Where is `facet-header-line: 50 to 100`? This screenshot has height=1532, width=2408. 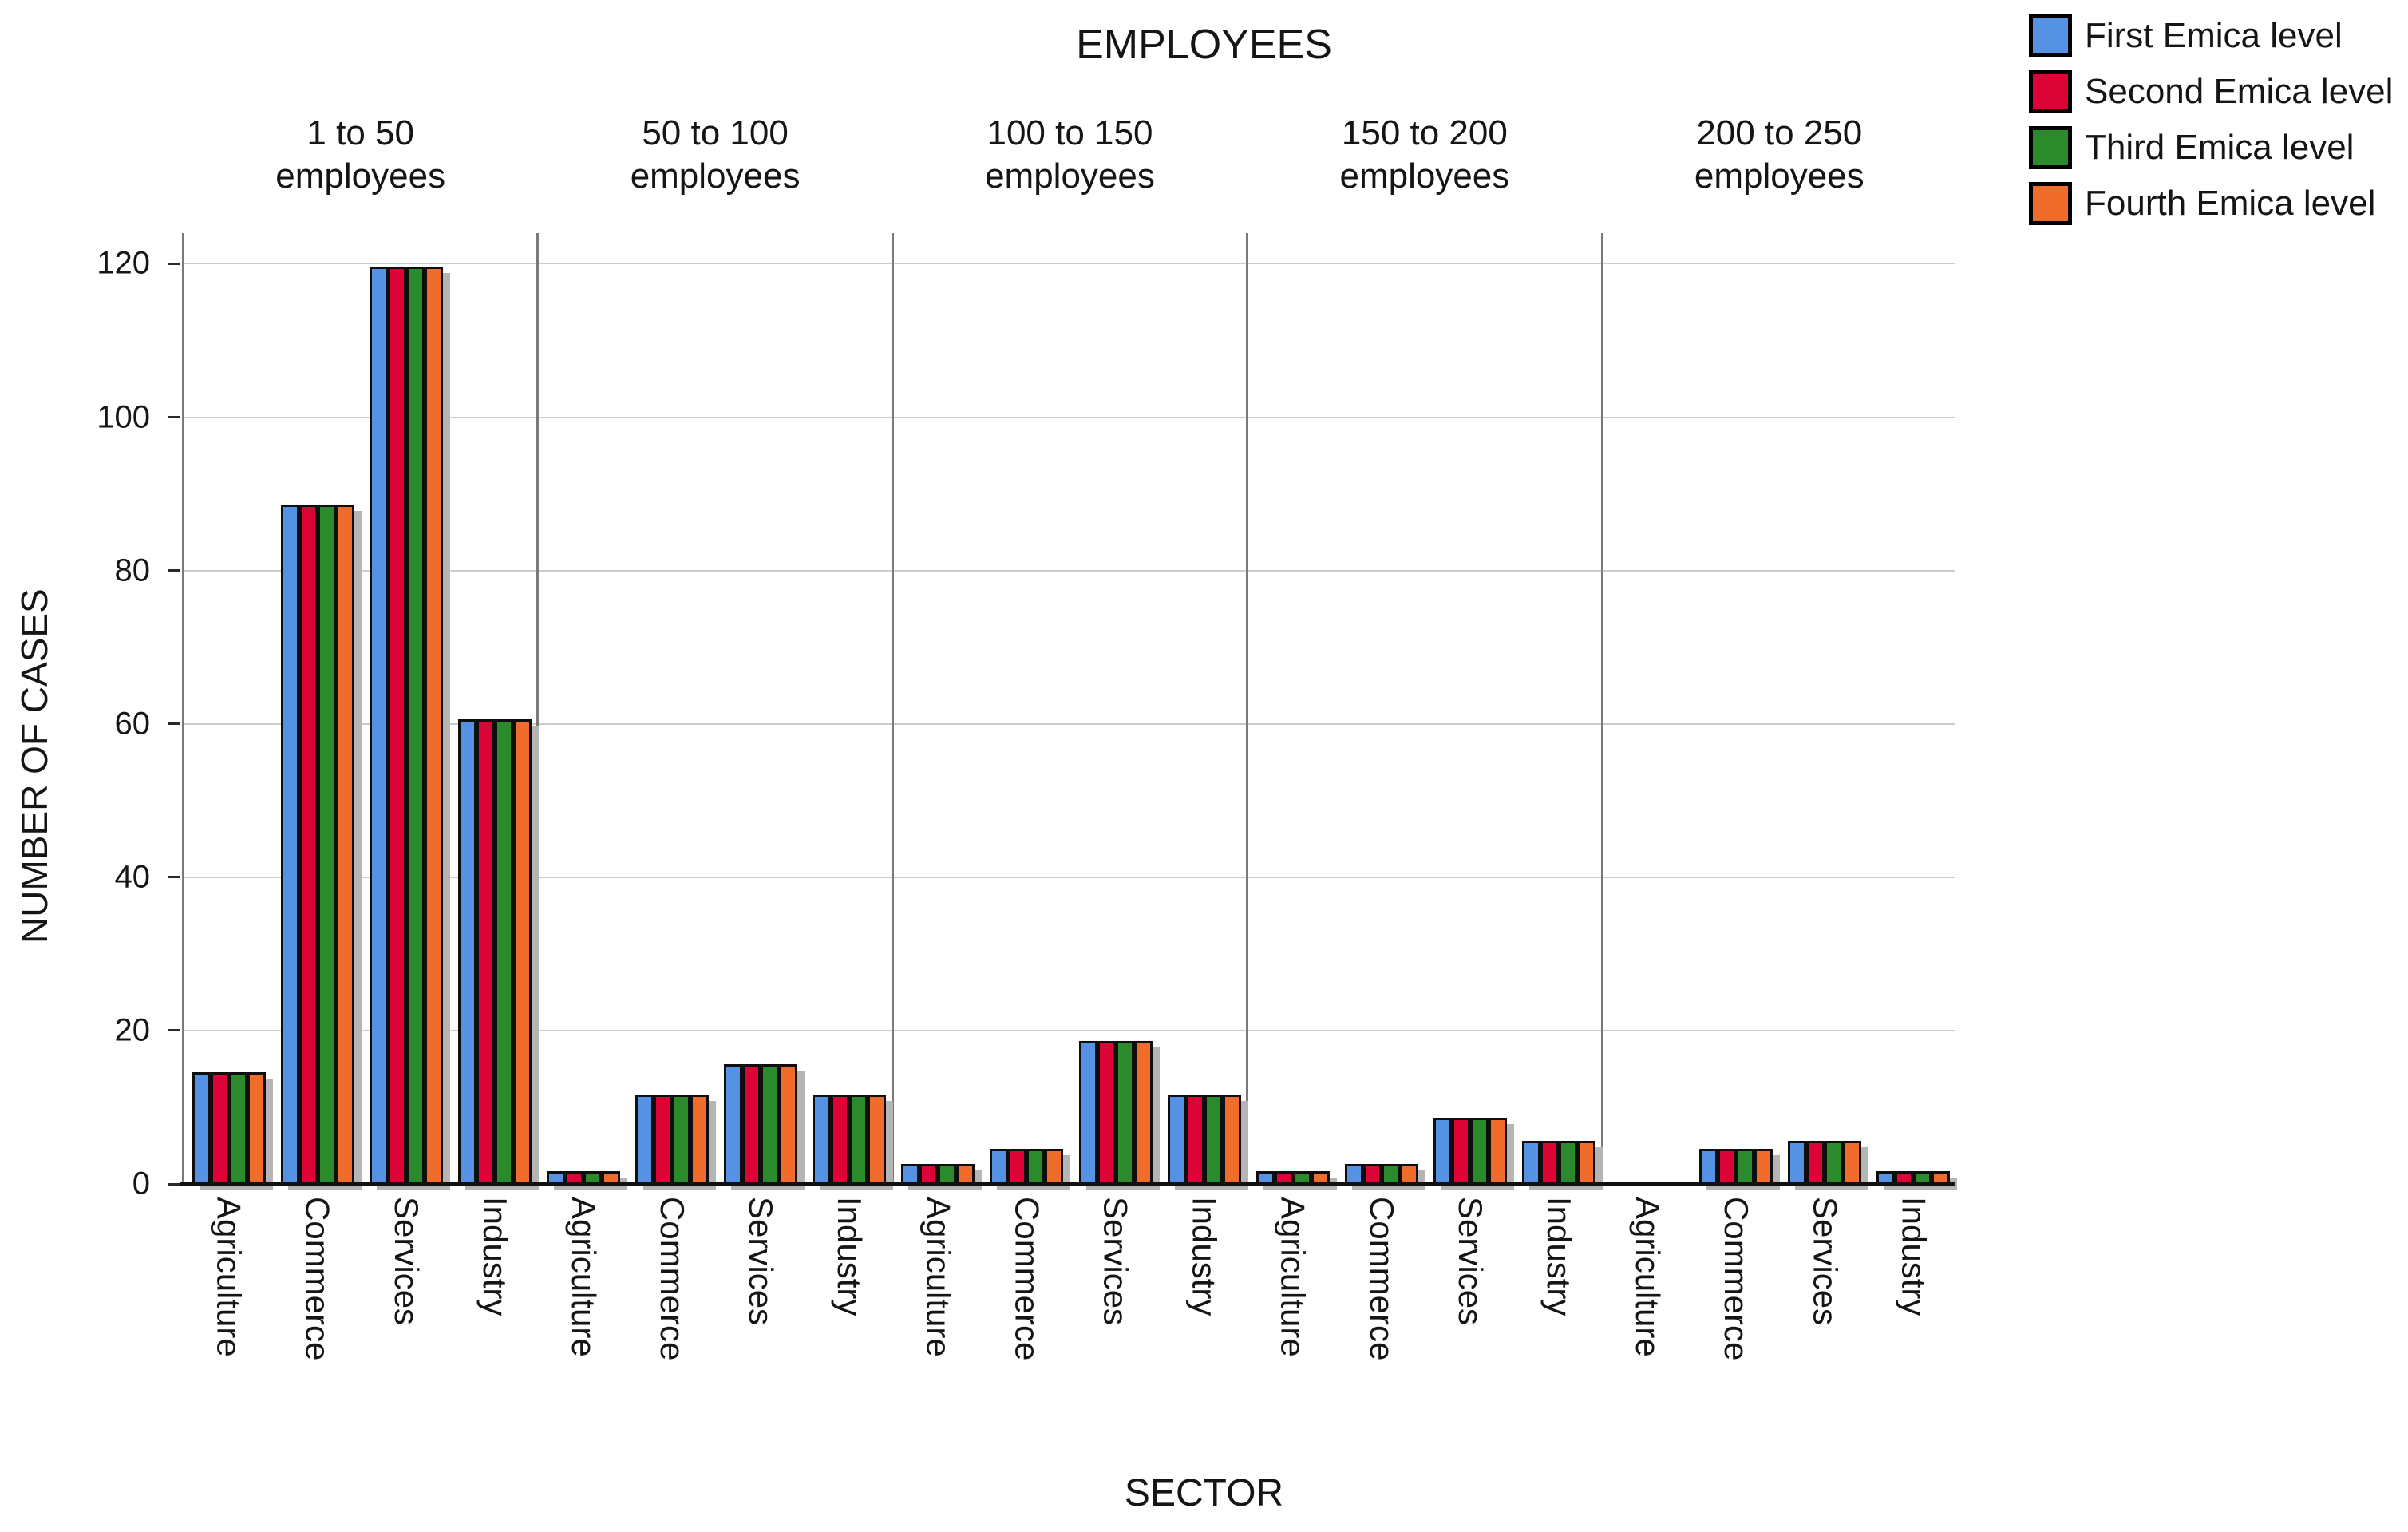 facet-header-line: 50 to 100 is located at coordinates (715, 132).